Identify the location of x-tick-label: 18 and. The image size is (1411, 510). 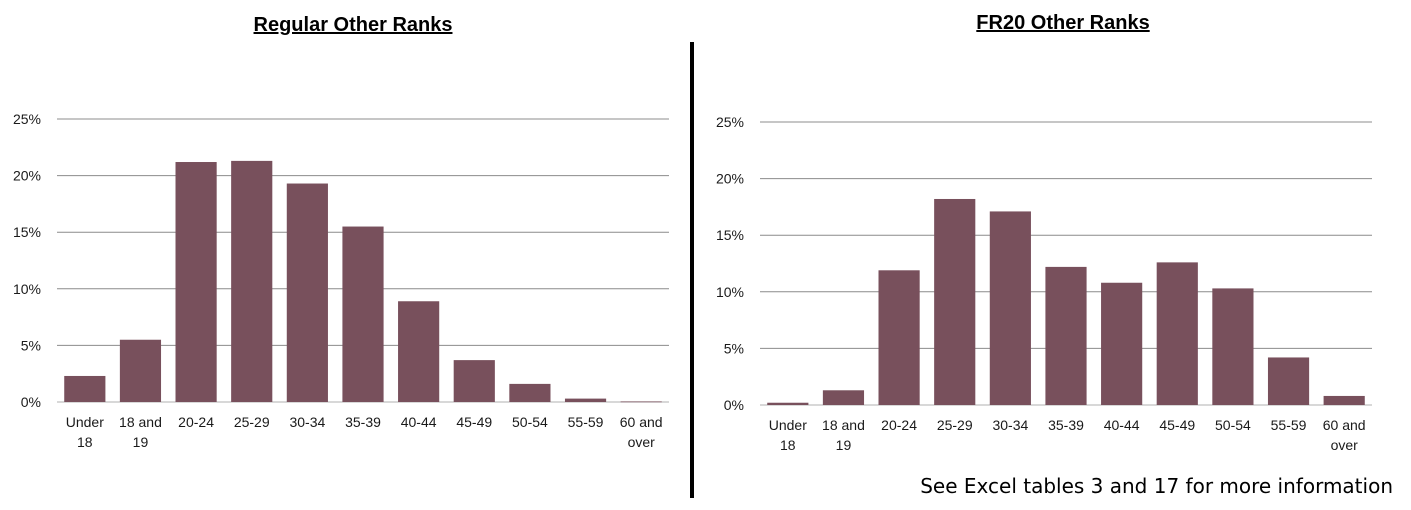
(843, 425).